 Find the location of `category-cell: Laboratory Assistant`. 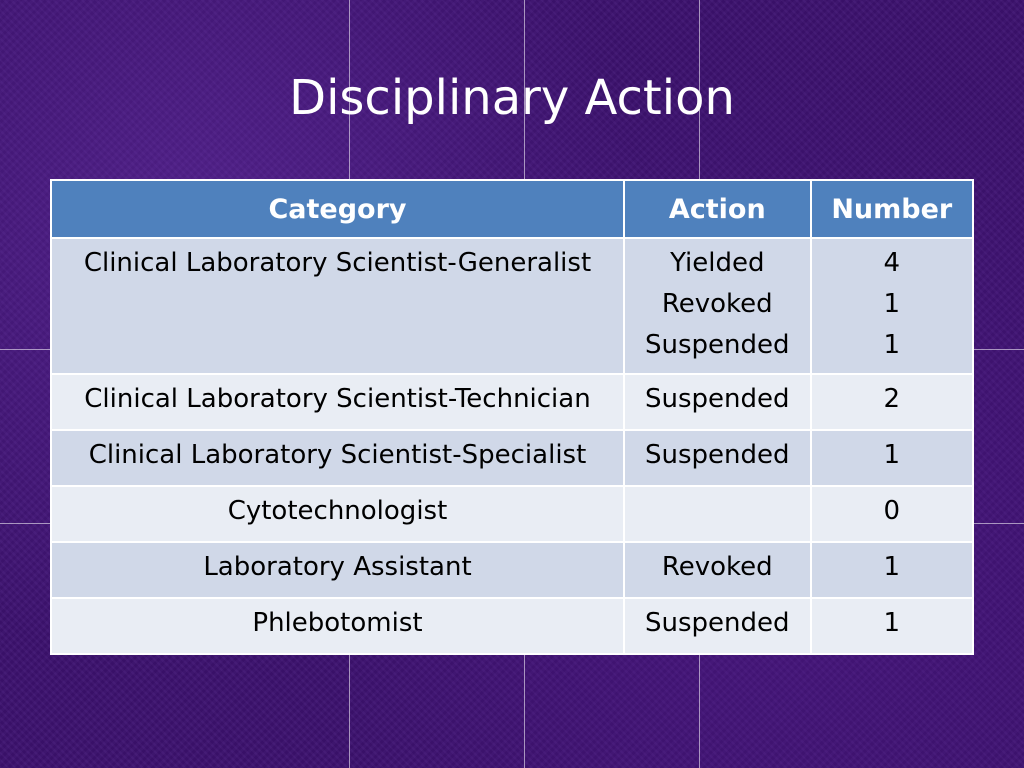

category-cell: Laboratory Assistant is located at coordinates (337, 570).